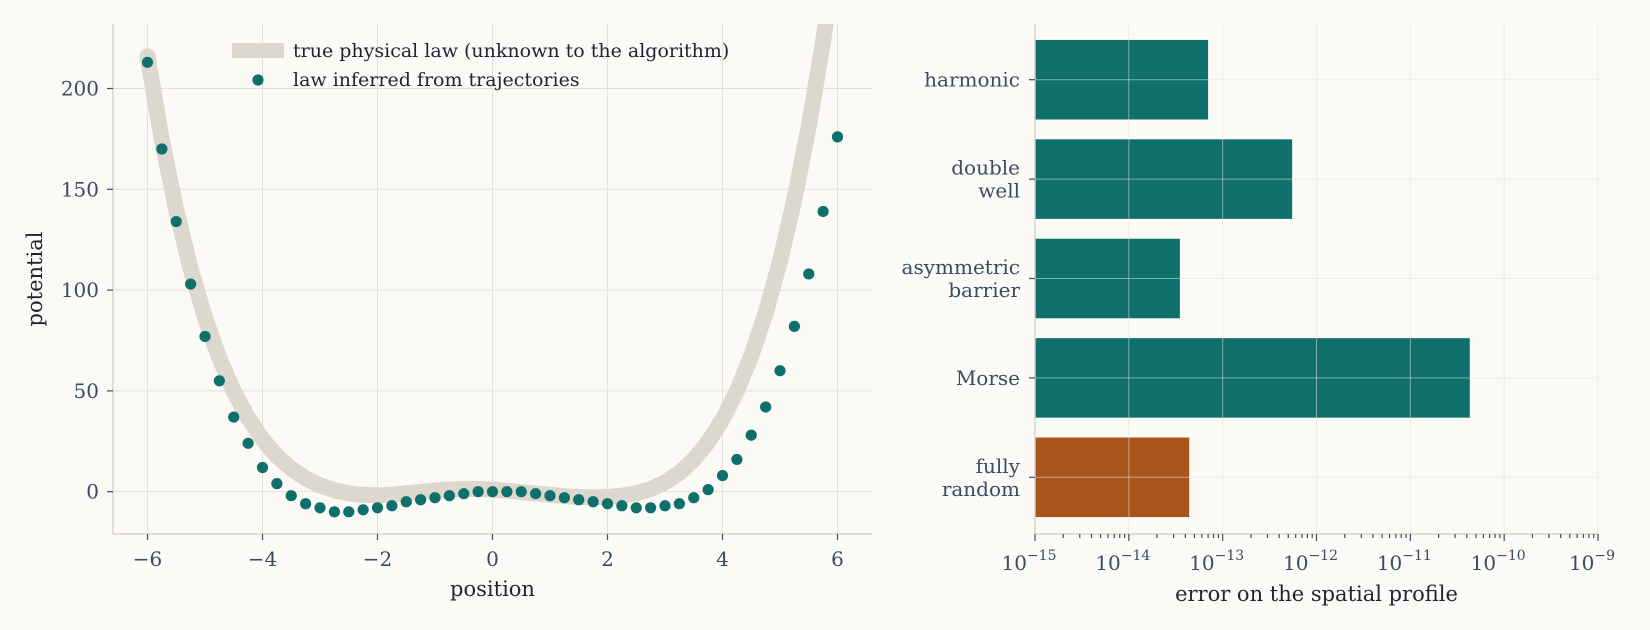 The width and height of the screenshot is (1650, 630). I want to click on x-tick-label: −6, so click(147, 559).